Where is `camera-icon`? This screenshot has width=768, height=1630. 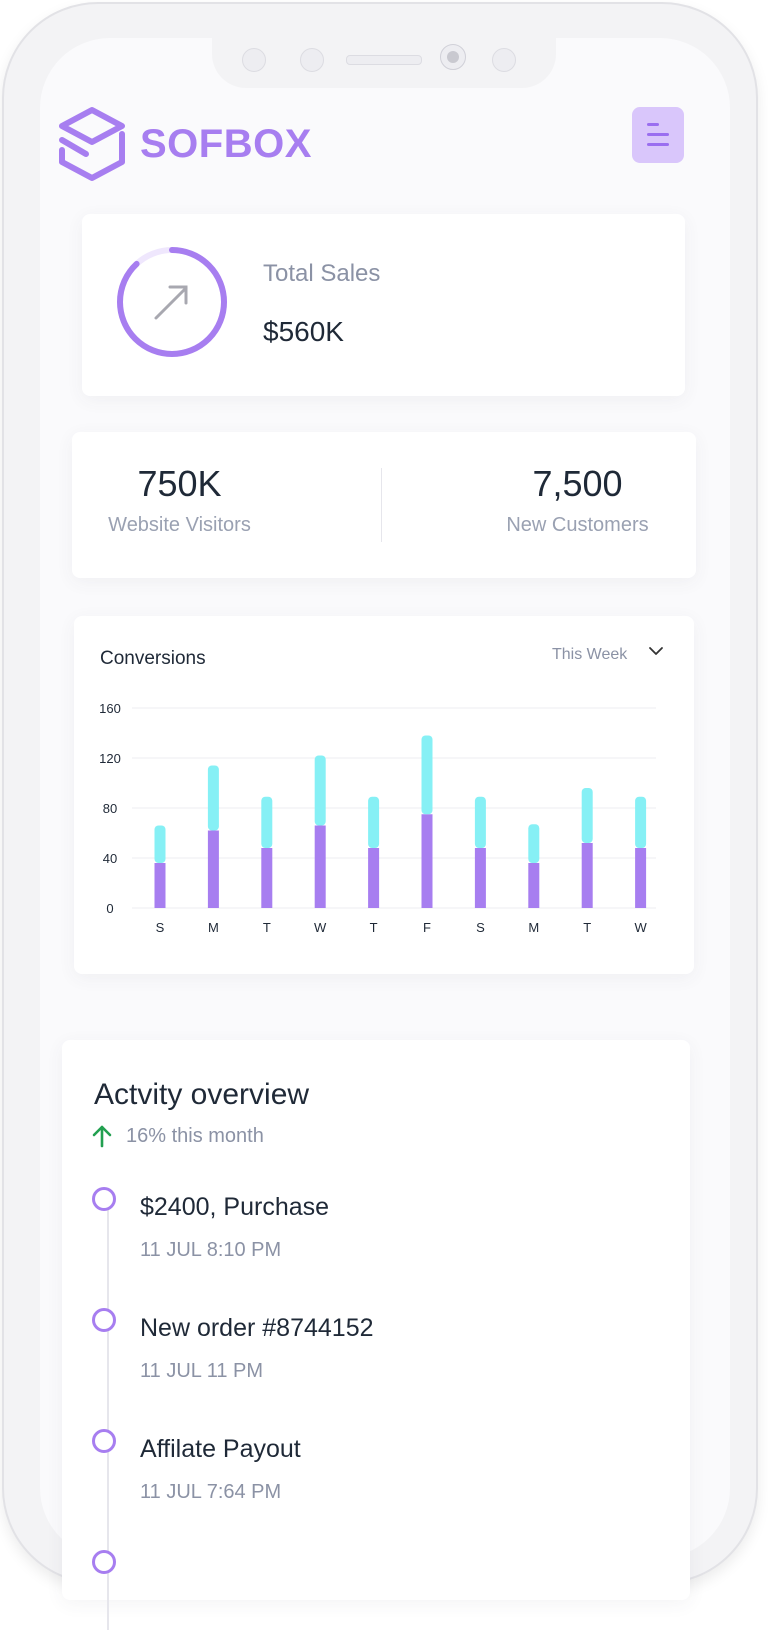 camera-icon is located at coordinates (453, 57).